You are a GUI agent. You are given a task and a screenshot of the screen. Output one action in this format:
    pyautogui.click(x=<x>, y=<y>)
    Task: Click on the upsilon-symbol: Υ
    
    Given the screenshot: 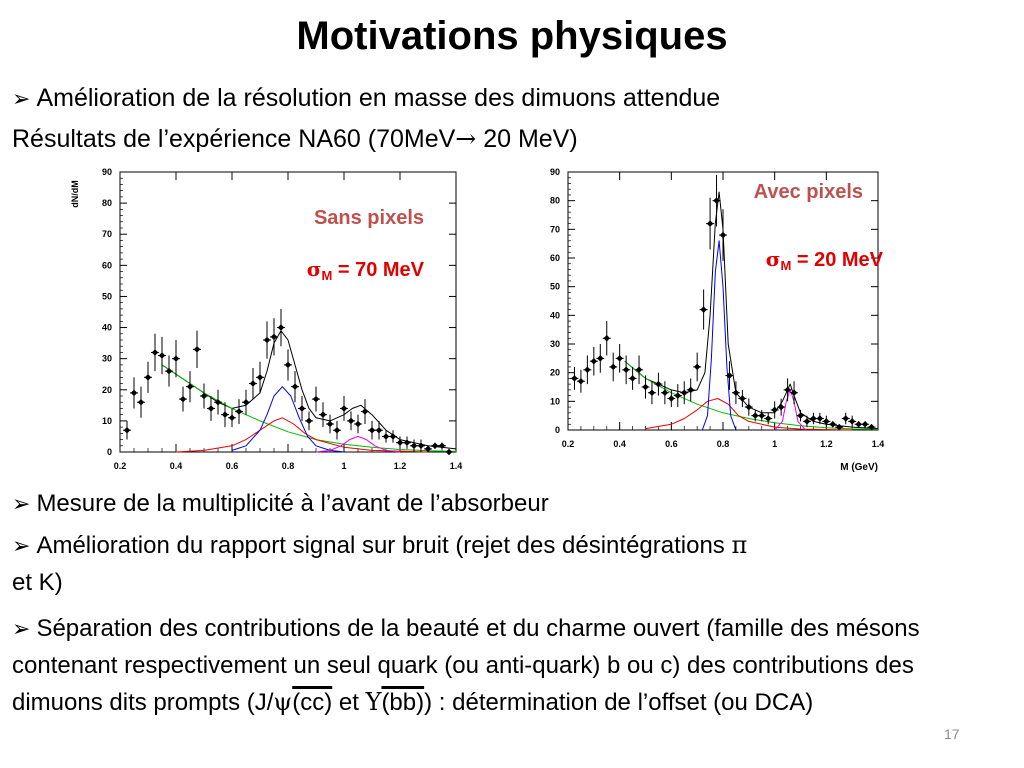 What is the action you would take?
    pyautogui.click(x=373, y=702)
    